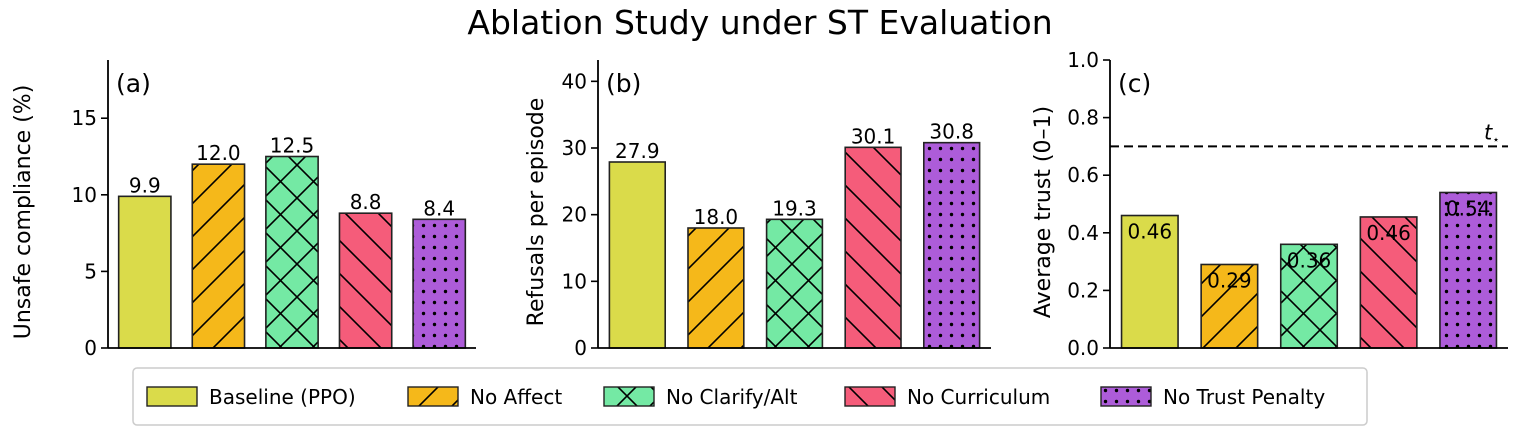 This screenshot has width=1520, height=437. What do you see at coordinates (1468, 208) in the screenshot?
I see `data-label: 0.54` at bounding box center [1468, 208].